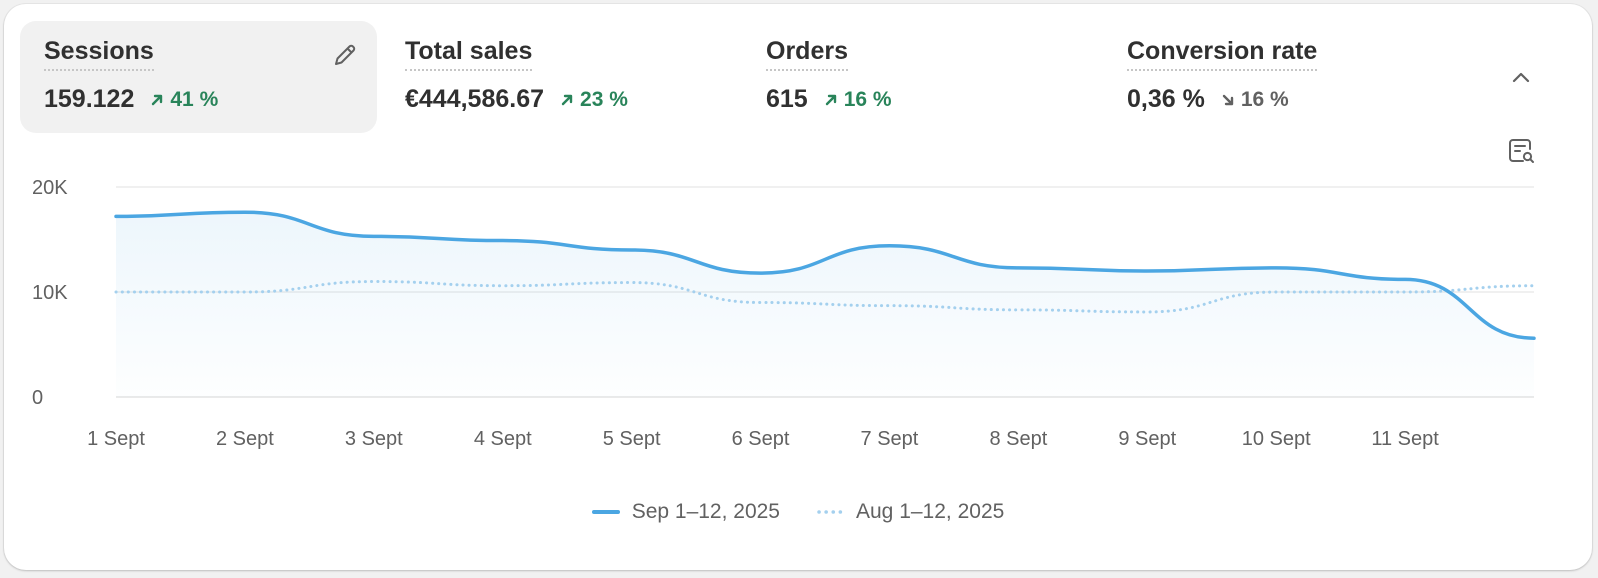 The width and height of the screenshot is (1598, 578). What do you see at coordinates (559, 77) in the screenshot?
I see `metric-tab-total-sales: Total sales €444,586.67 23 %` at bounding box center [559, 77].